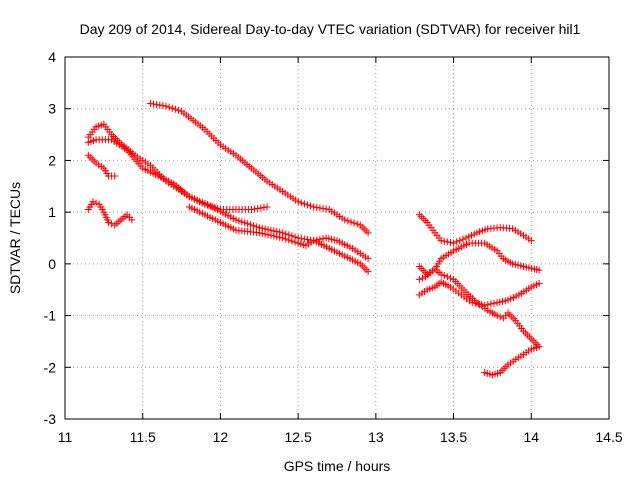 The height and width of the screenshot is (480, 640). I want to click on y-tick-label: 2, so click(52, 160).